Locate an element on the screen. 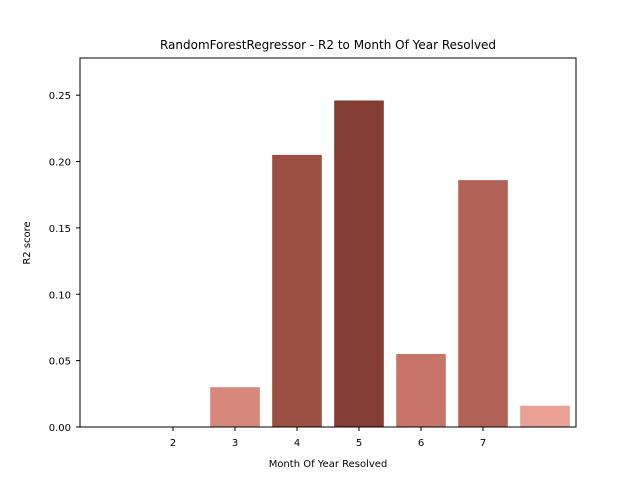  y-tick-label: 0.00 is located at coordinates (60, 428).